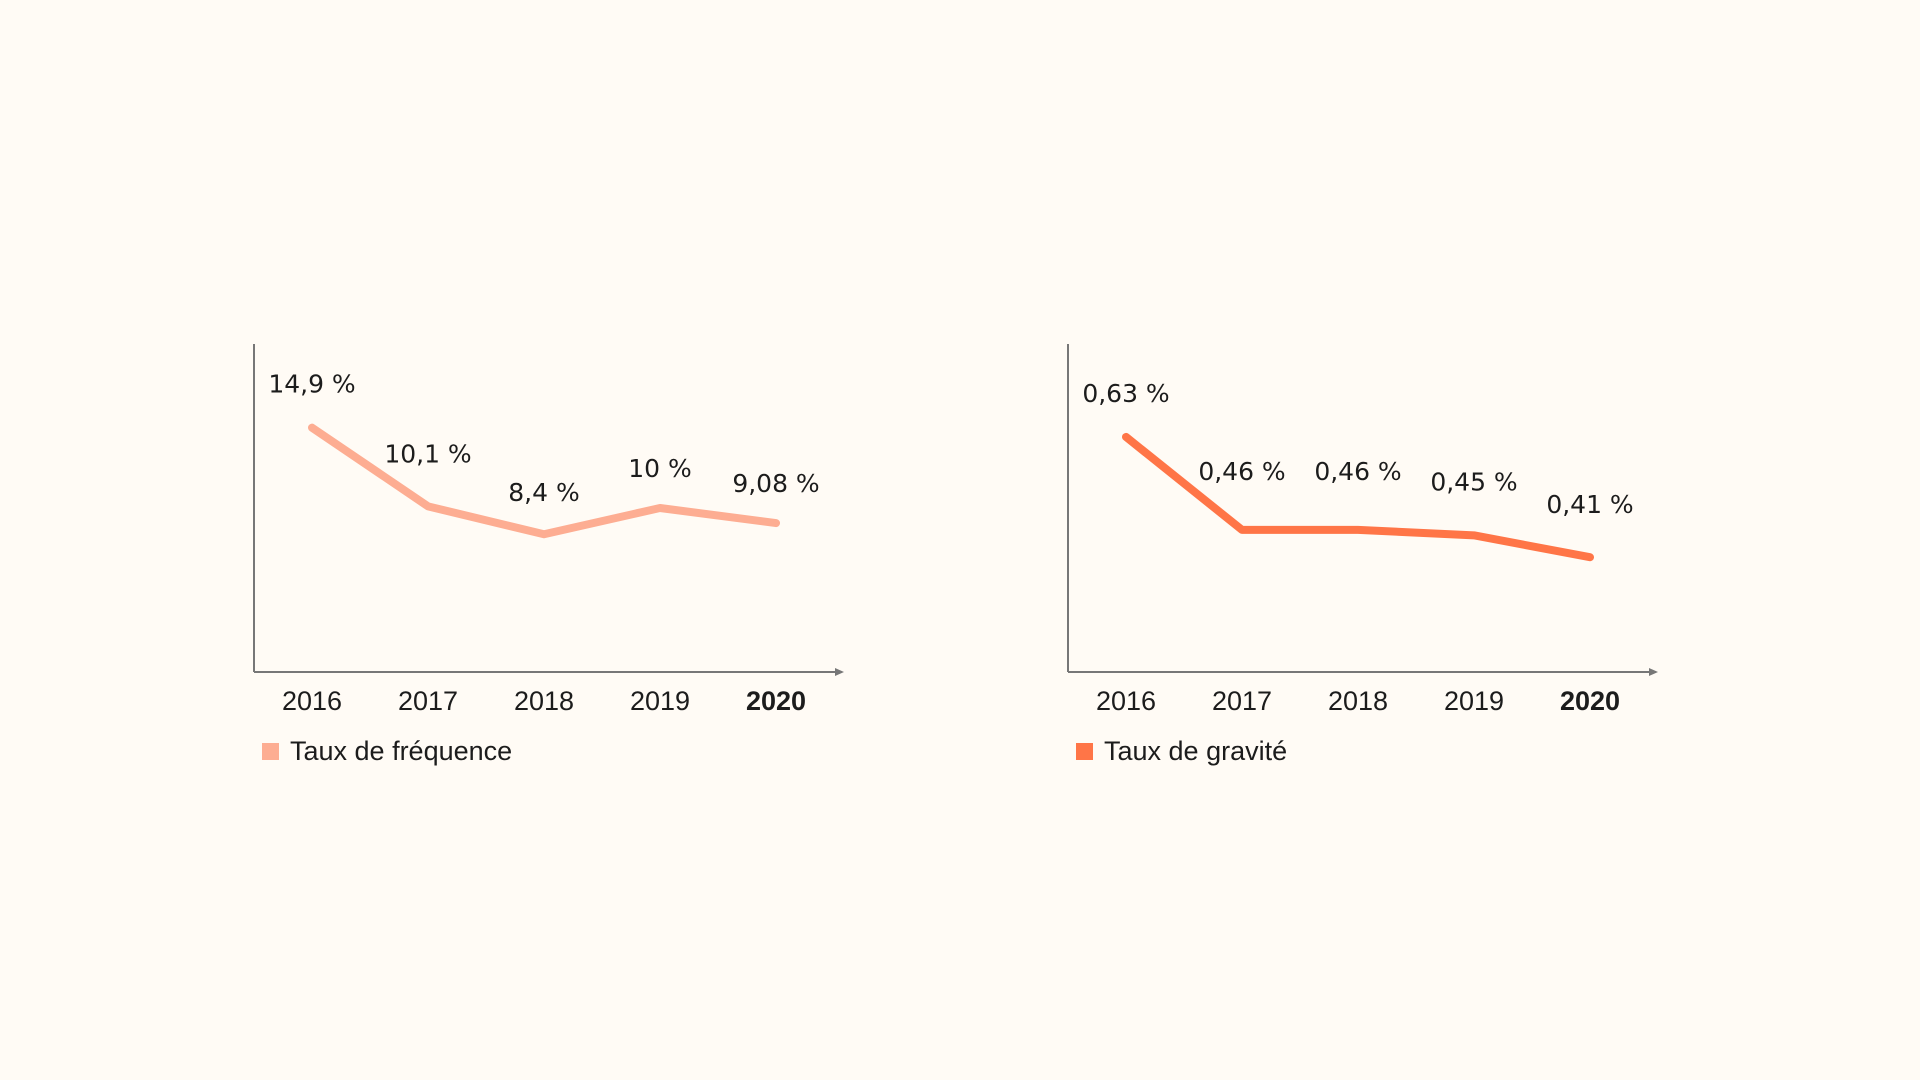  I want to click on data-label: 9,08 %, so click(775, 483).